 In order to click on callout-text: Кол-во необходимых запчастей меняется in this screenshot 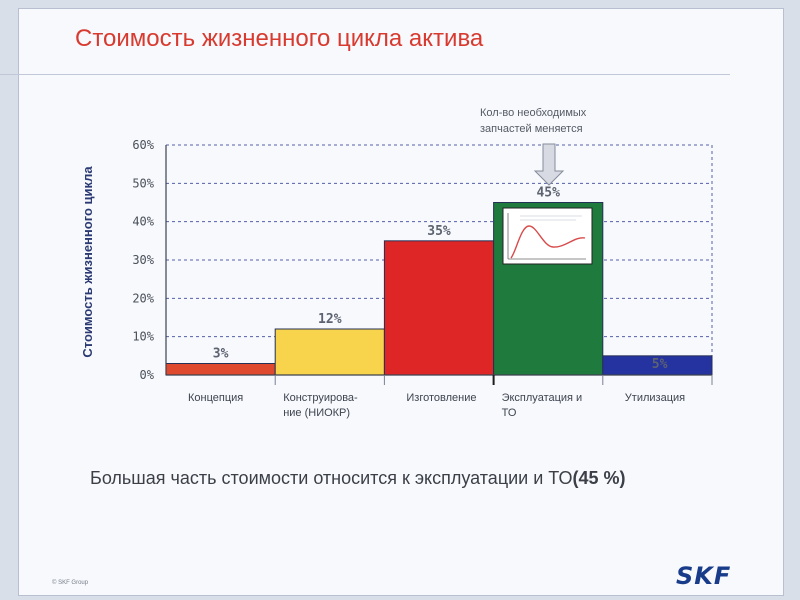, I will do `click(550, 121)`.